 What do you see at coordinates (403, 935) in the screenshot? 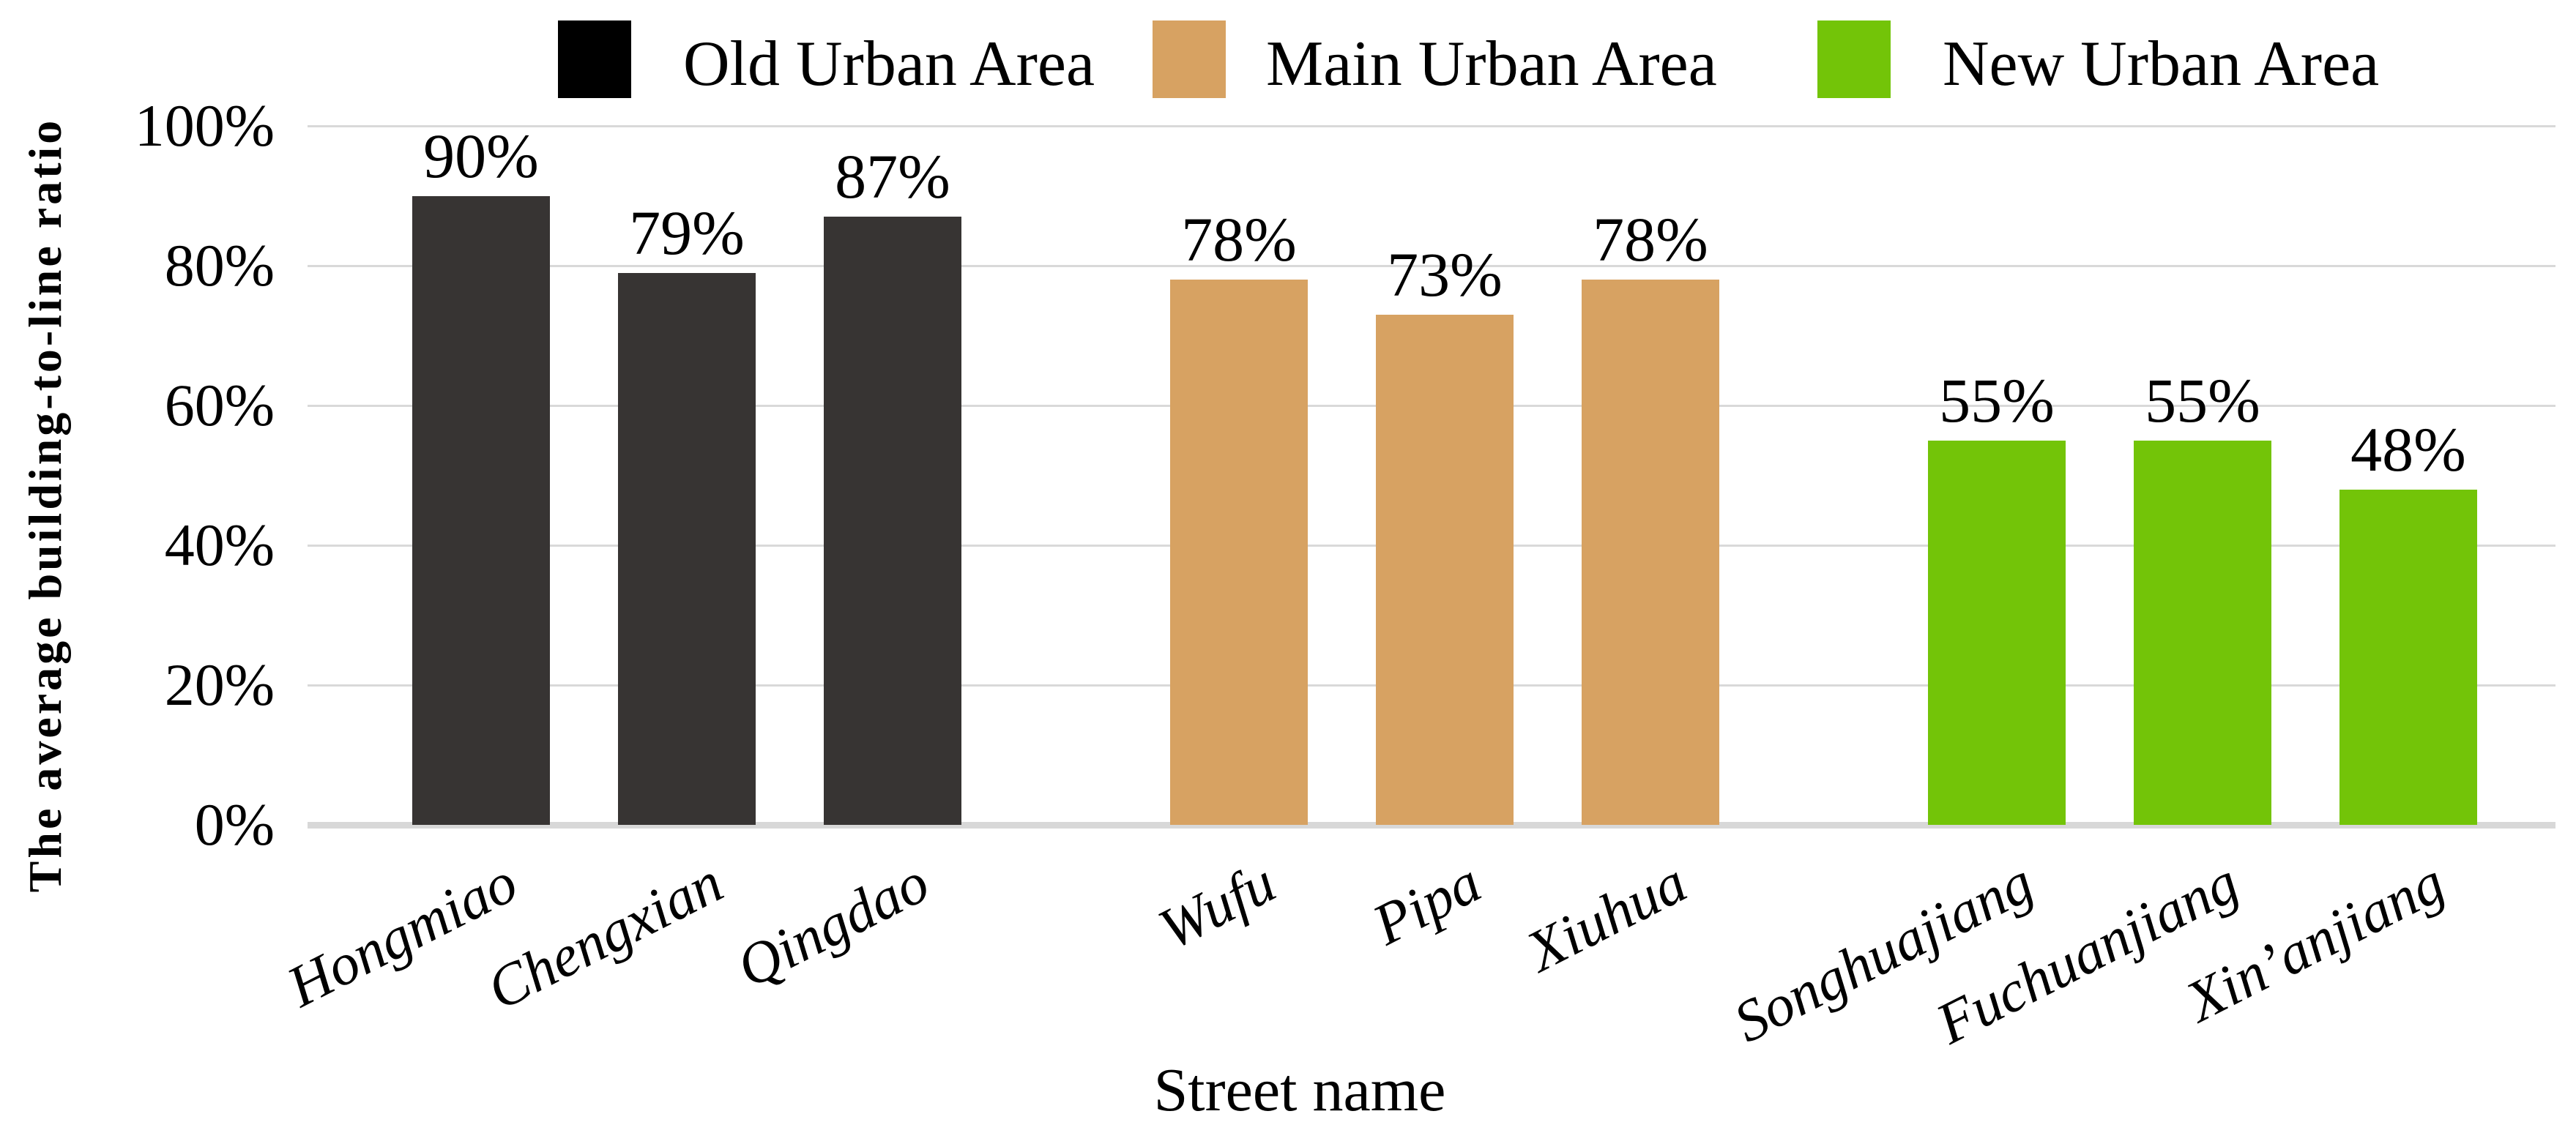
I see `x-category-label: Hongmiao` at bounding box center [403, 935].